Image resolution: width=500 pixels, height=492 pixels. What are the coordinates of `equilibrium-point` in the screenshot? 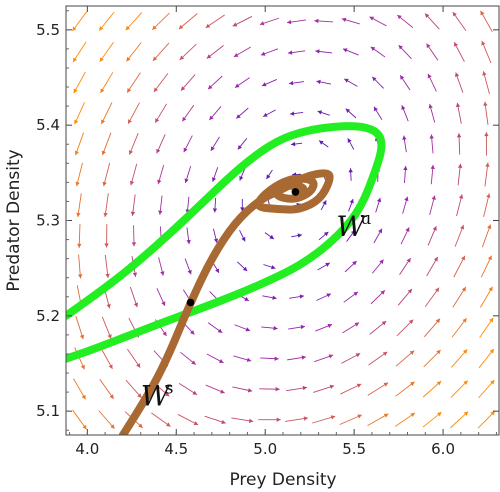 It's located at (295, 192).